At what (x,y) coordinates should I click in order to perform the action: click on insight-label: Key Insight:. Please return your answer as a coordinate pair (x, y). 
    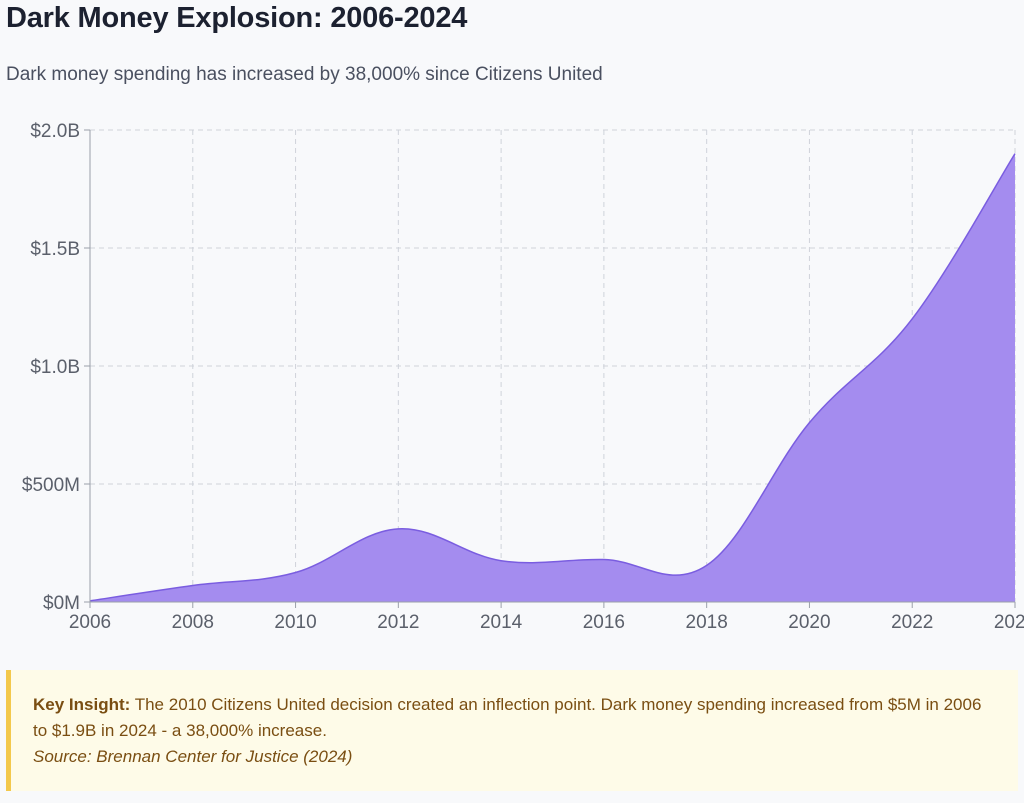
    Looking at the image, I should click on (82, 704).